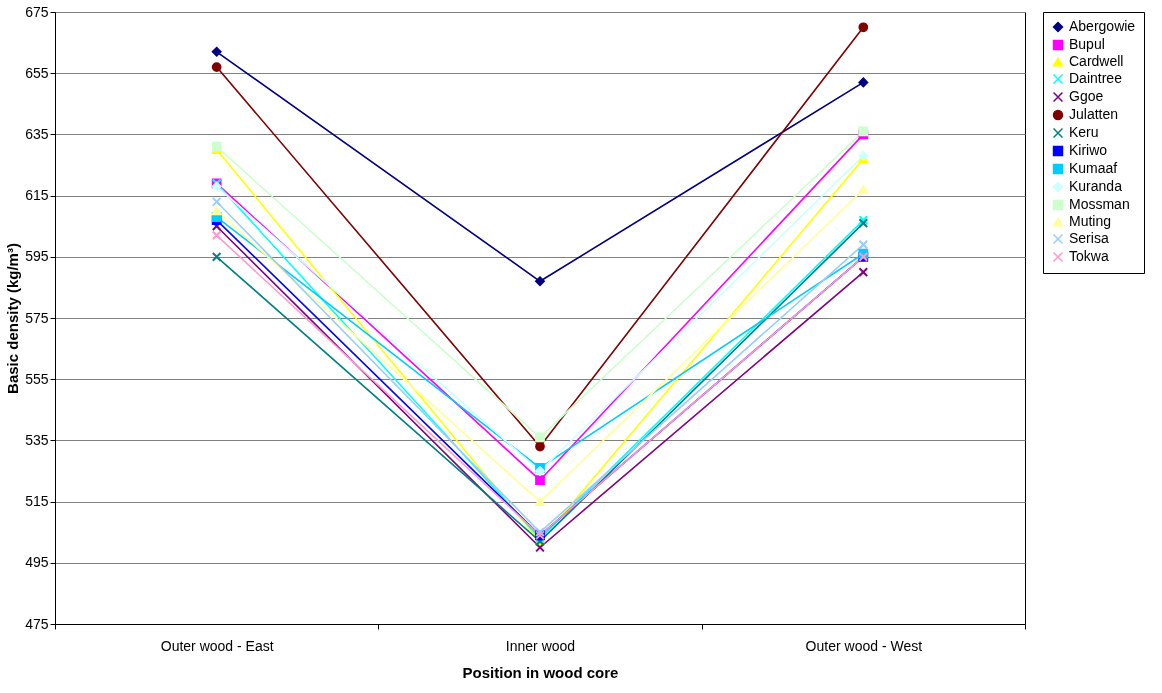  What do you see at coordinates (37, 378) in the screenshot?
I see `y-tick-label: 555` at bounding box center [37, 378].